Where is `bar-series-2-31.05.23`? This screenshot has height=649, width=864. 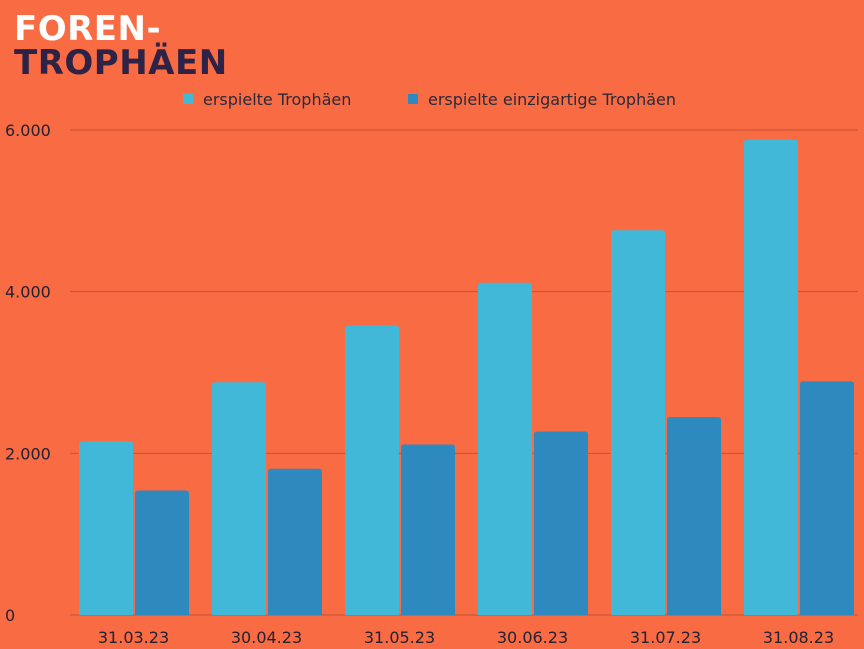
bar-series-2-31.05.23 is located at coordinates (428, 529).